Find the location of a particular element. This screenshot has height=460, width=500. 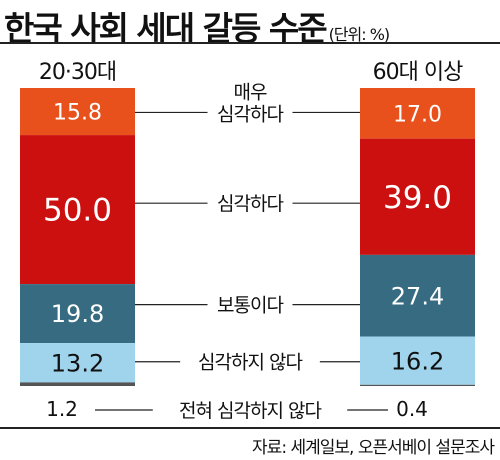

value-label-2-5: 0.4 is located at coordinates (412, 409).